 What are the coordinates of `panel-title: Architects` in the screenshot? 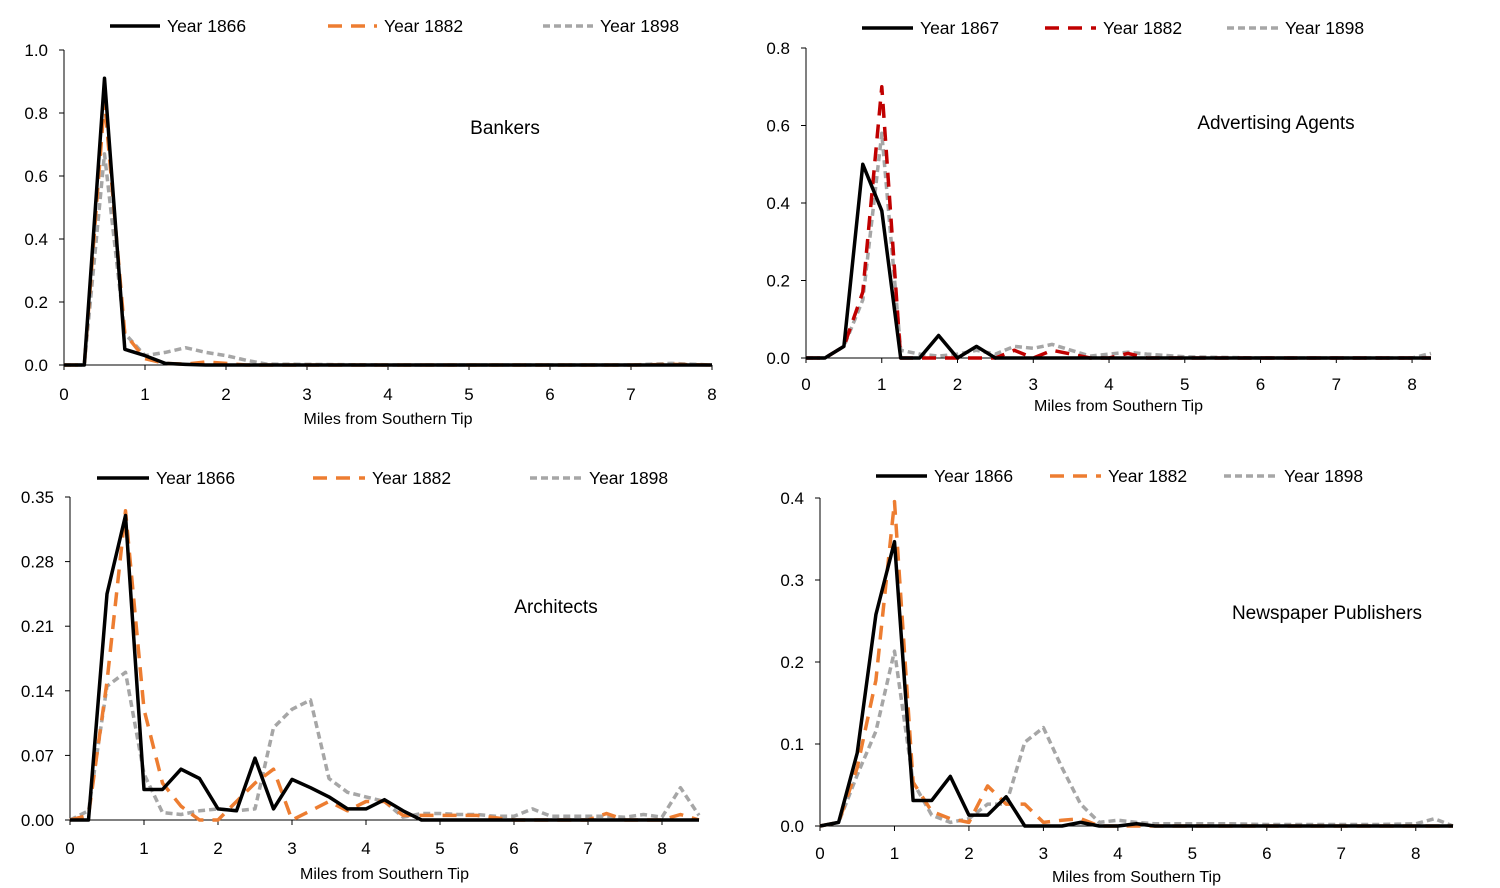 It's located at (555, 607).